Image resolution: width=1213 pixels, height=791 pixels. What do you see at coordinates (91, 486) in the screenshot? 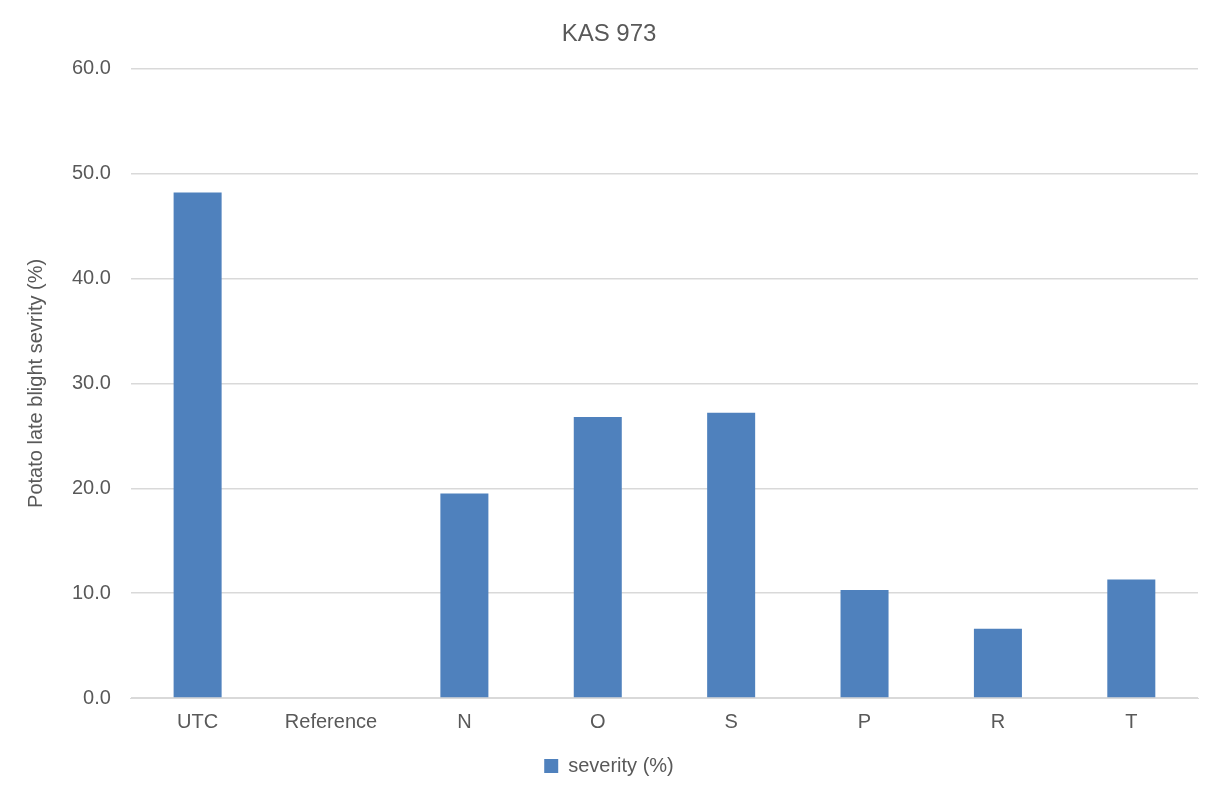
I see `y-tick-label: 20.0` at bounding box center [91, 486].